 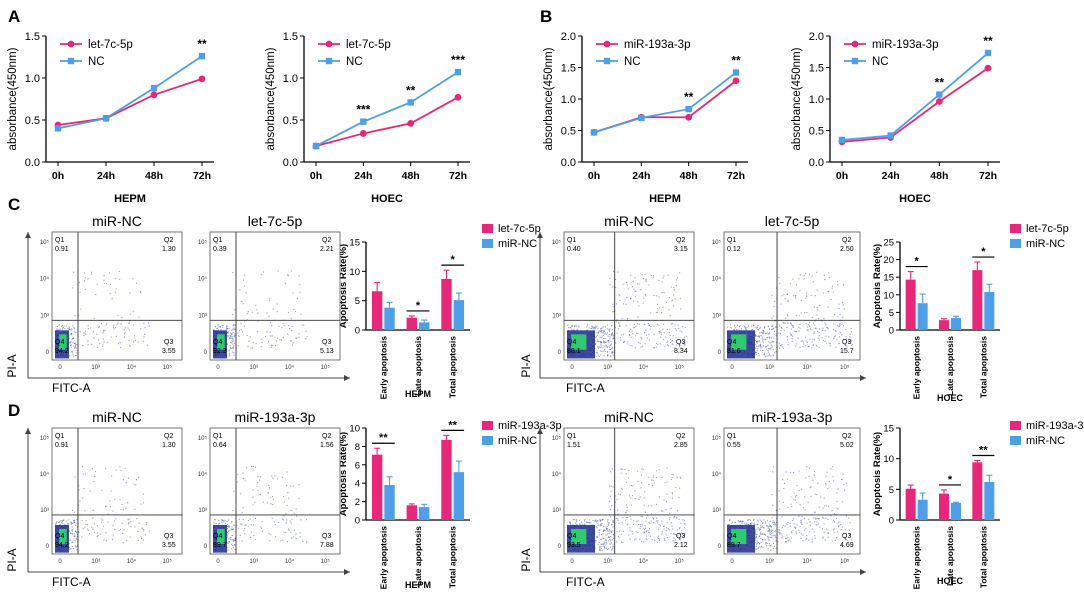 What do you see at coordinates (517, 244) in the screenshot?
I see `legend-label: miR-NC` at bounding box center [517, 244].